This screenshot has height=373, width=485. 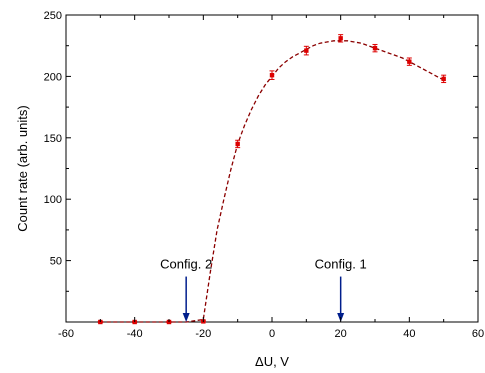 What do you see at coordinates (186, 317) in the screenshot?
I see `arrow-head` at bounding box center [186, 317].